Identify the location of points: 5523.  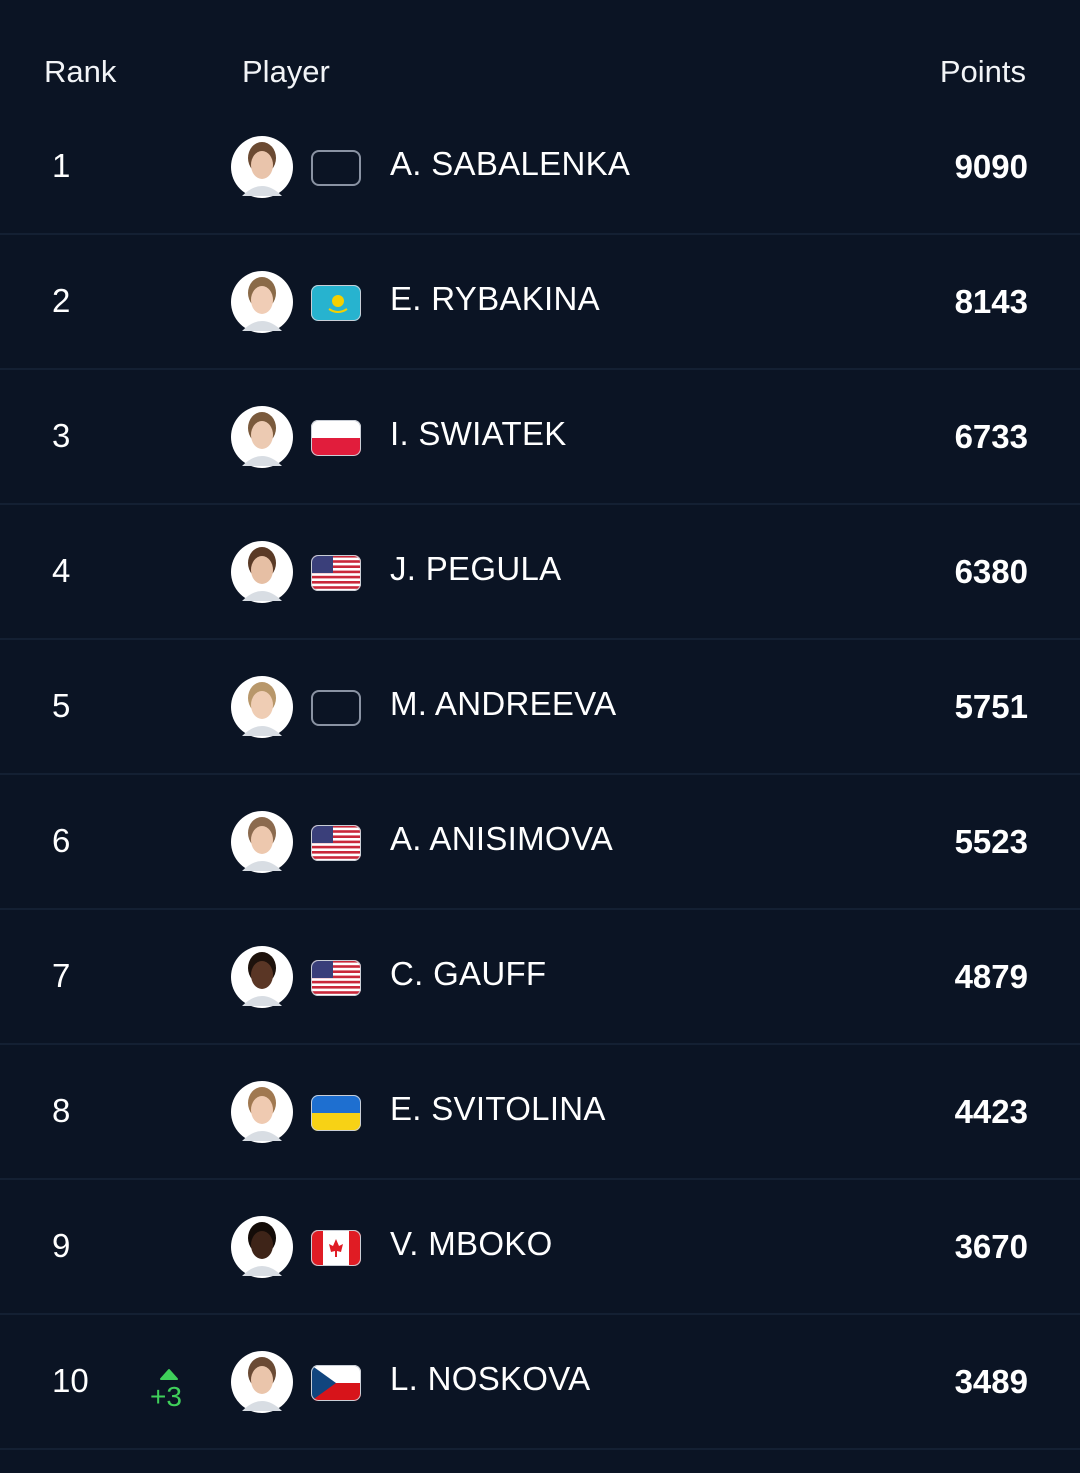
(991, 841).